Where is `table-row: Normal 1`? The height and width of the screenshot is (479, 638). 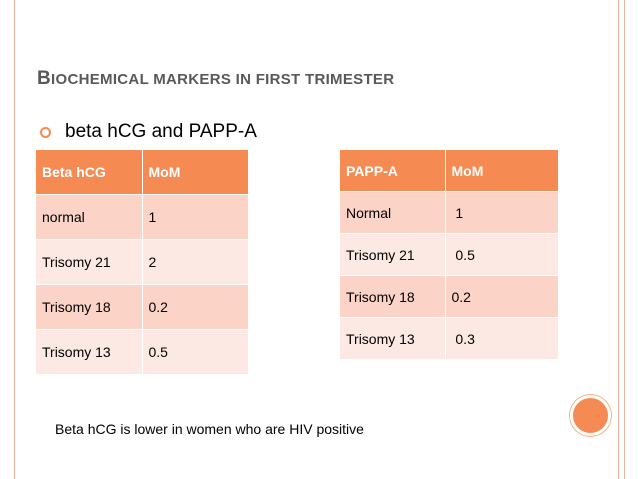 table-row: Normal 1 is located at coordinates (449, 212).